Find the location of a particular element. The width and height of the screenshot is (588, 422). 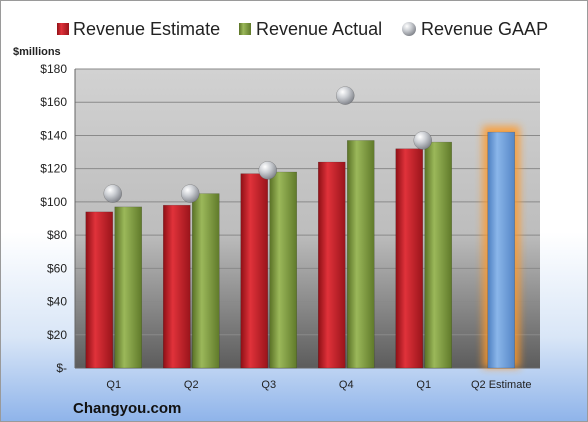

x-tick-label: Q4 is located at coordinates (346, 385).